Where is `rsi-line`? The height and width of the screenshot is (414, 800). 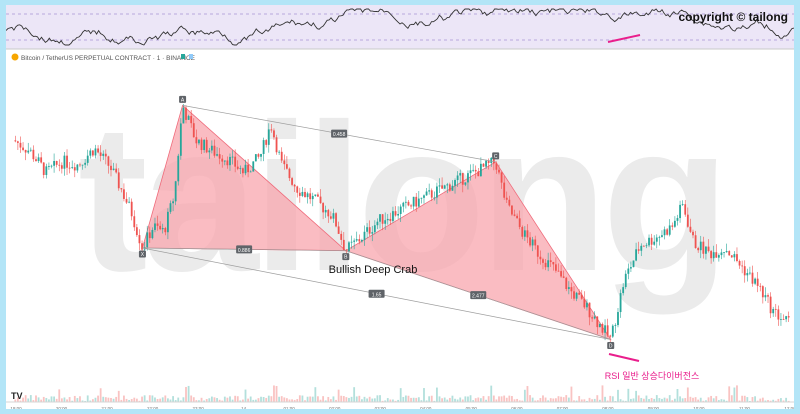
rsi-line is located at coordinates (400, 27).